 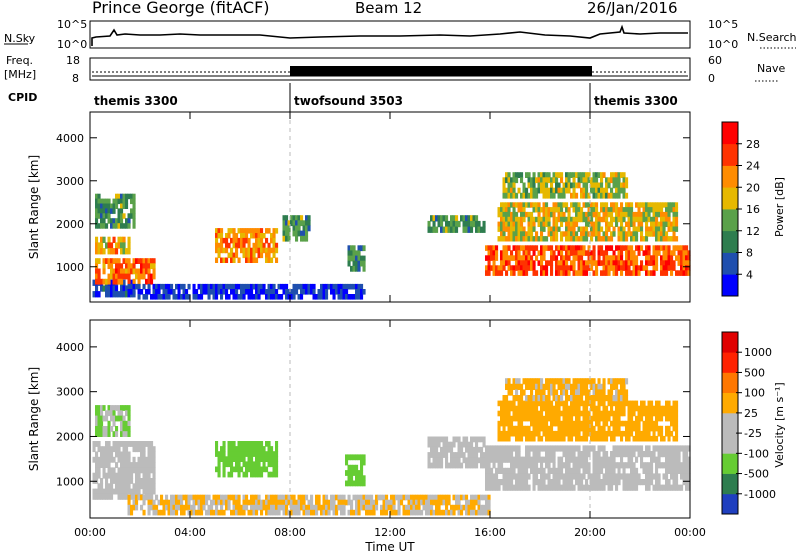 What do you see at coordinates (390, 532) in the screenshot?
I see `x-tick-label: 12:00` at bounding box center [390, 532].